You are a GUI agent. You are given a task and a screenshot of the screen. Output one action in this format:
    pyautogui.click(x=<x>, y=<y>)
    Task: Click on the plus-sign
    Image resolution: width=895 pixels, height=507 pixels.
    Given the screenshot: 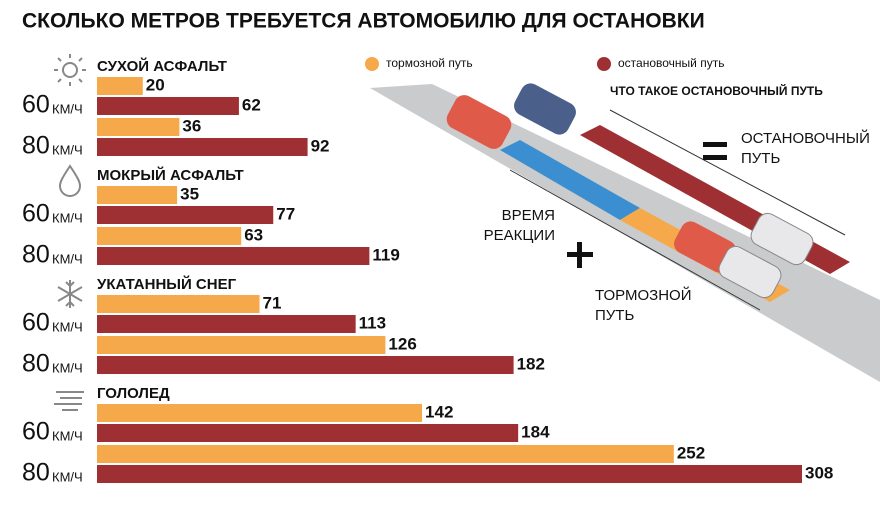 What is the action you would take?
    pyautogui.click(x=579, y=255)
    